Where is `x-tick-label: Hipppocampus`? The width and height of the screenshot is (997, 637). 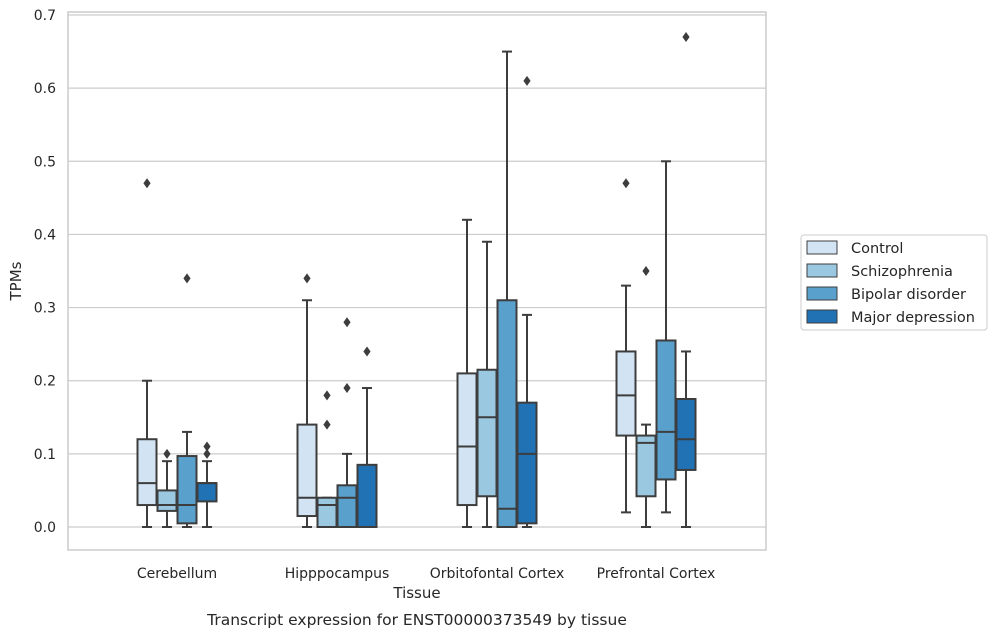 x-tick-label: Hipppocampus is located at coordinates (337, 574).